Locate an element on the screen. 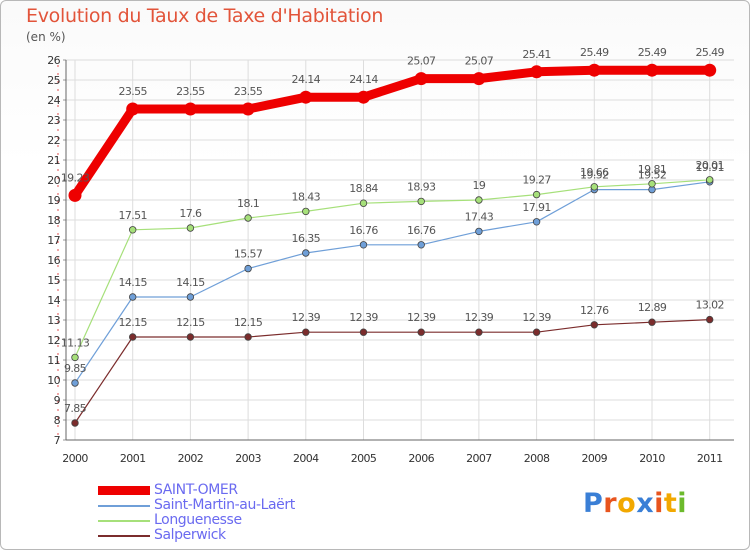 This screenshot has height=550, width=750. y-tick-label: 22 is located at coordinates (53, 140).